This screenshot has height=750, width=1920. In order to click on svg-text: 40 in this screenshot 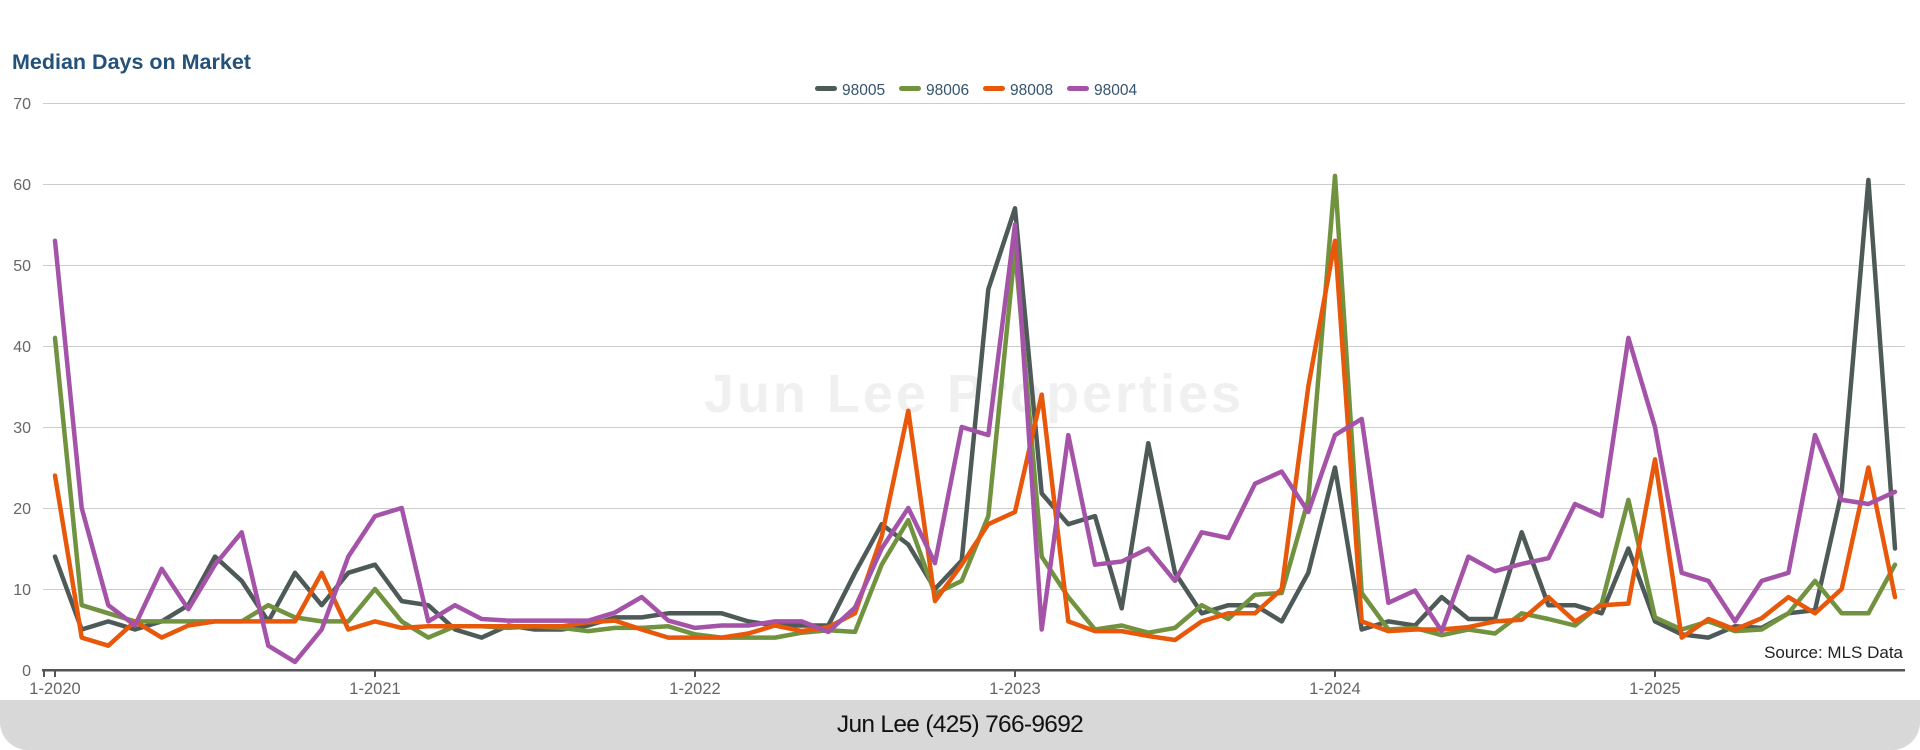, I will do `click(22, 347)`.